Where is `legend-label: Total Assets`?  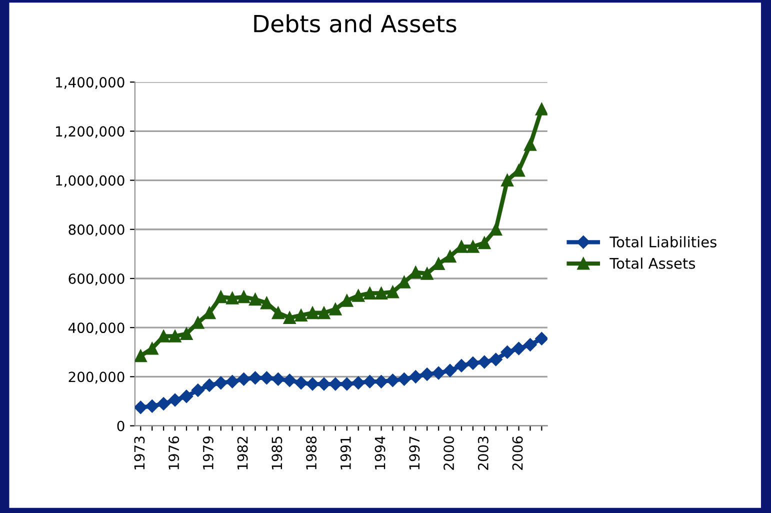 legend-label: Total Assets is located at coordinates (653, 263).